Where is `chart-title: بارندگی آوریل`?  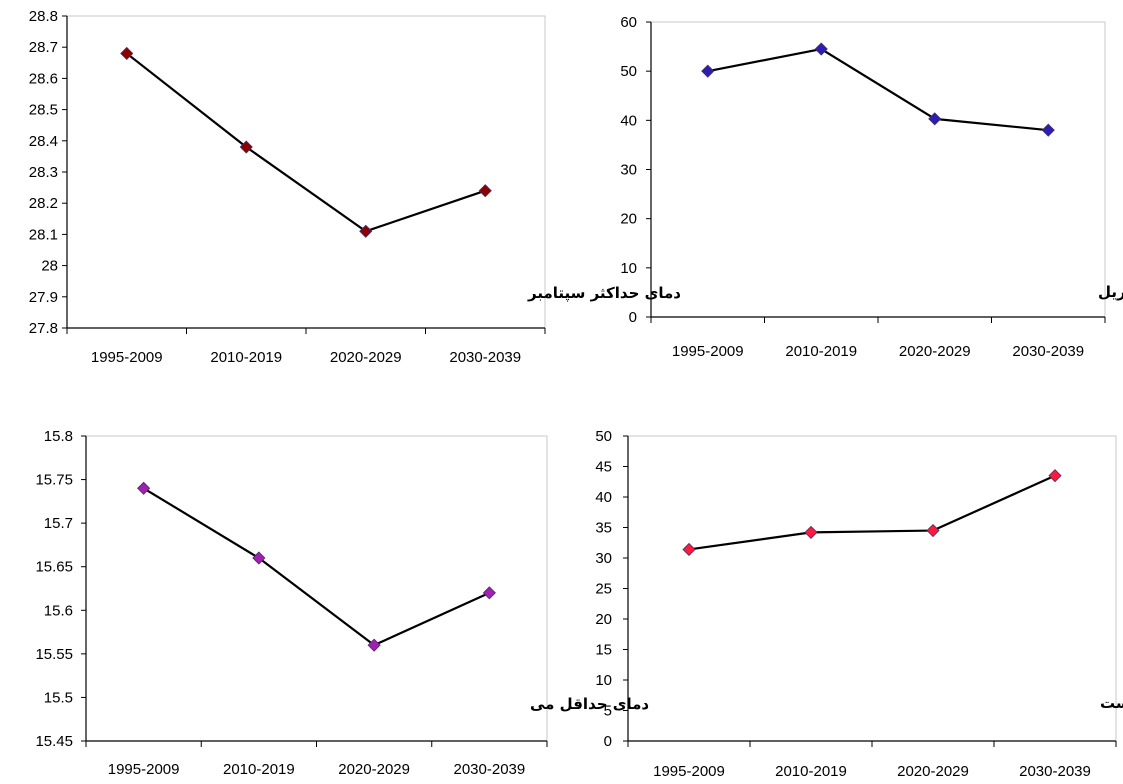
chart-title: بارندگی آوریل is located at coordinates (1110, 292).